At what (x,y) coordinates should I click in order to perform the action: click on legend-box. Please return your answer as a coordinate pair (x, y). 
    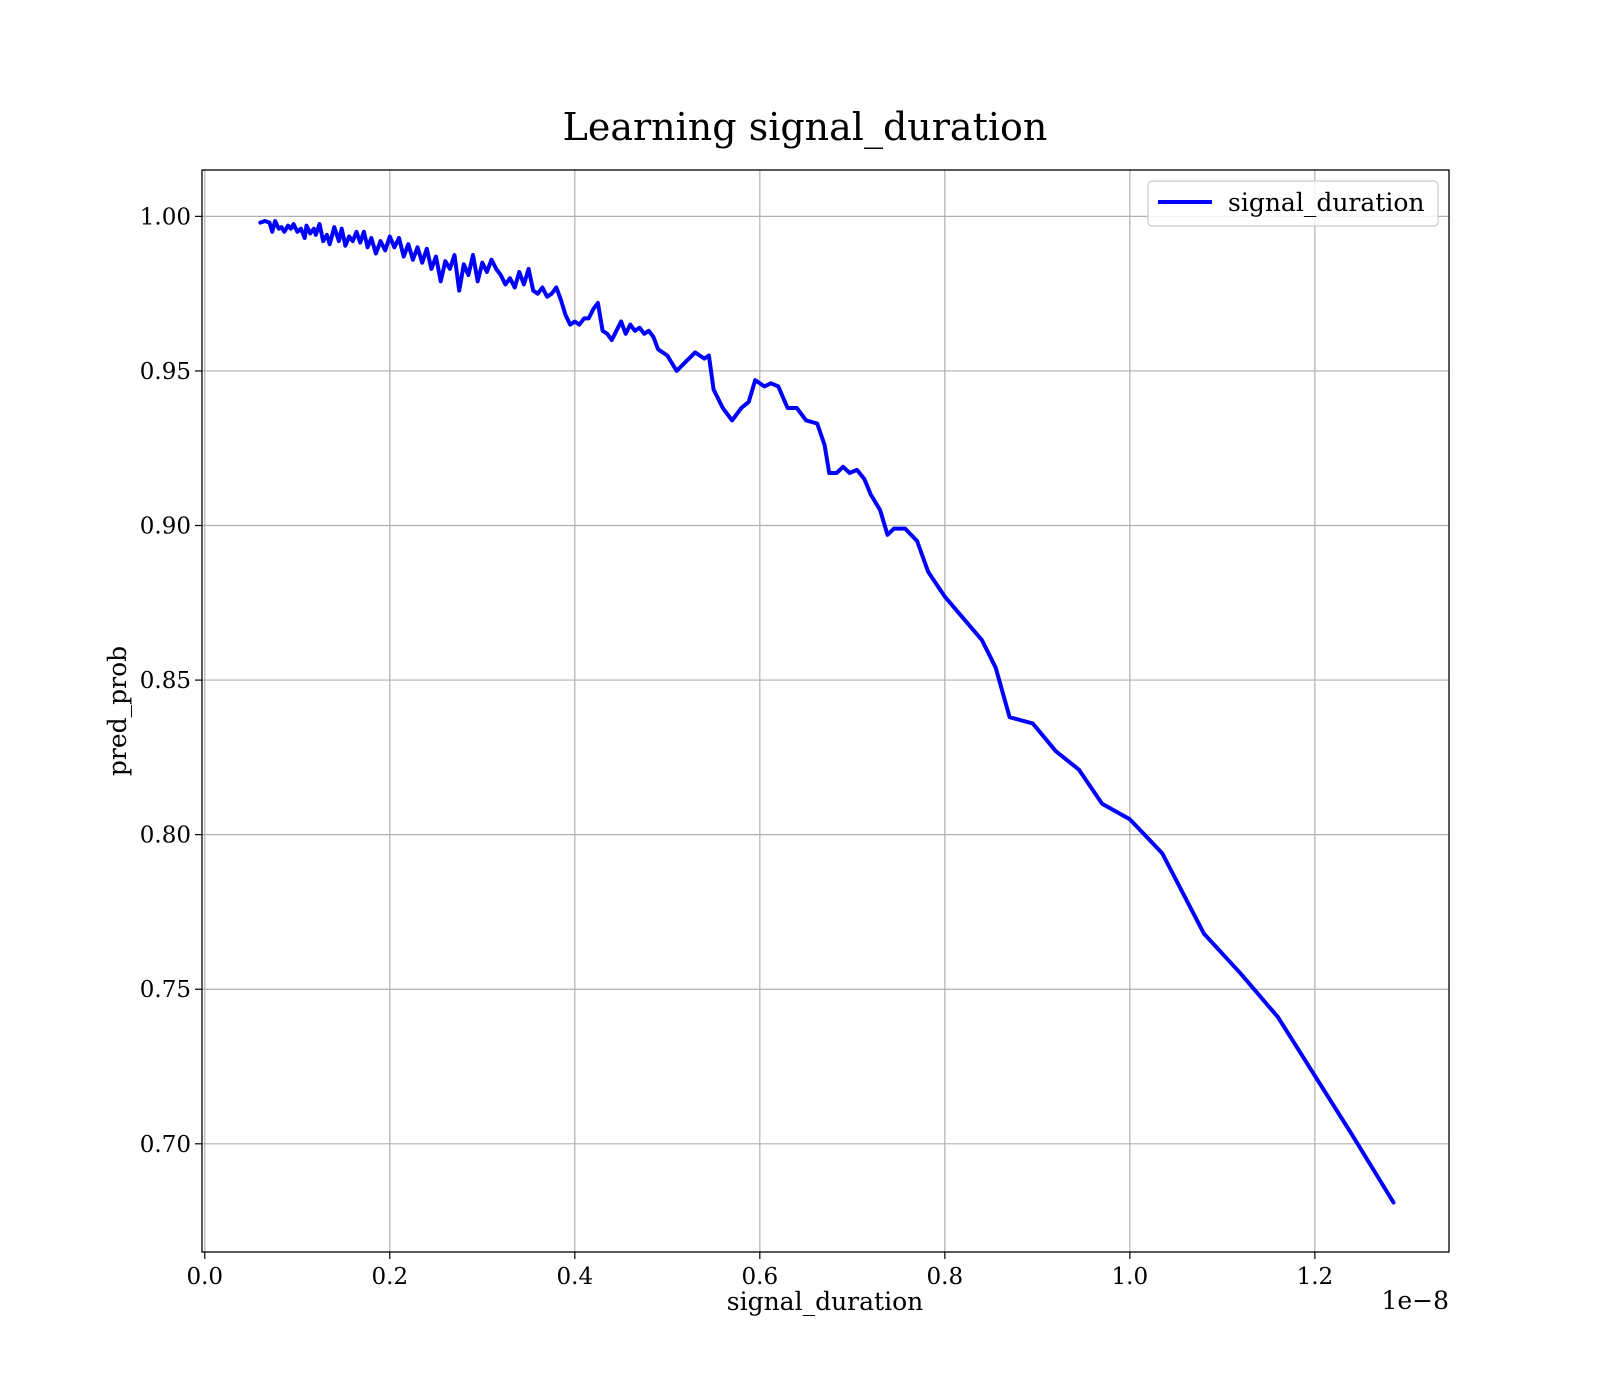
    Looking at the image, I should click on (1293, 203).